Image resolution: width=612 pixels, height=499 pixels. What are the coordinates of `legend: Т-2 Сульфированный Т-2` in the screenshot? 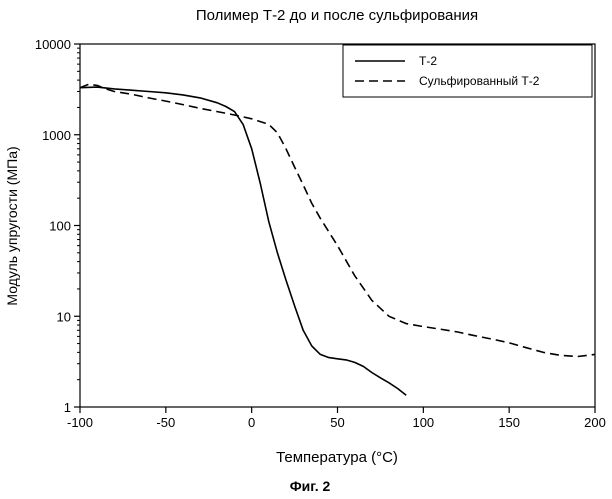 It's located at (467, 71).